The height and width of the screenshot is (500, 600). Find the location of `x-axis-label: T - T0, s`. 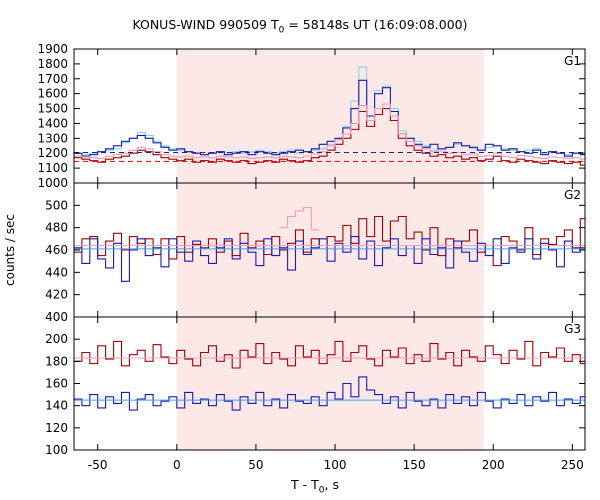

x-axis-label: T - T0, s is located at coordinates (315, 486).